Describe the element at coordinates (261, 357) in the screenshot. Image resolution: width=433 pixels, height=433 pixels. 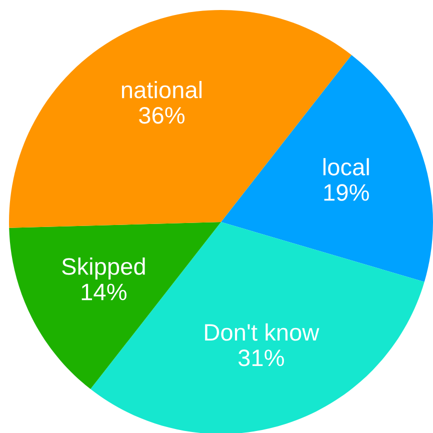
I see `data-label: 31%` at that location.